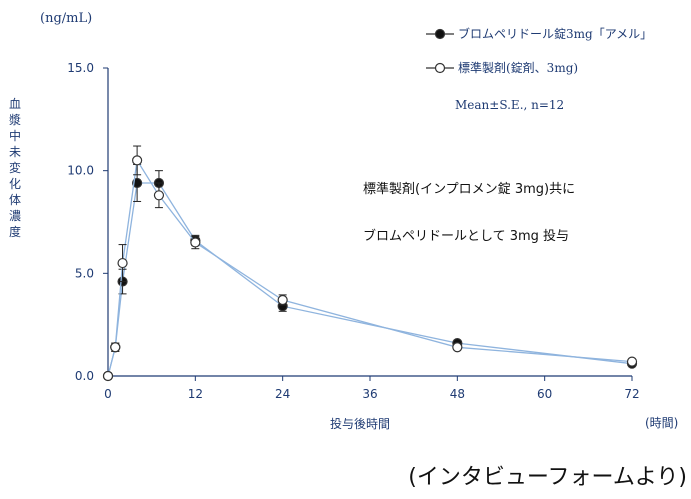  What do you see at coordinates (457, 394) in the screenshot?
I see `x-tick-label: 48` at bounding box center [457, 394].